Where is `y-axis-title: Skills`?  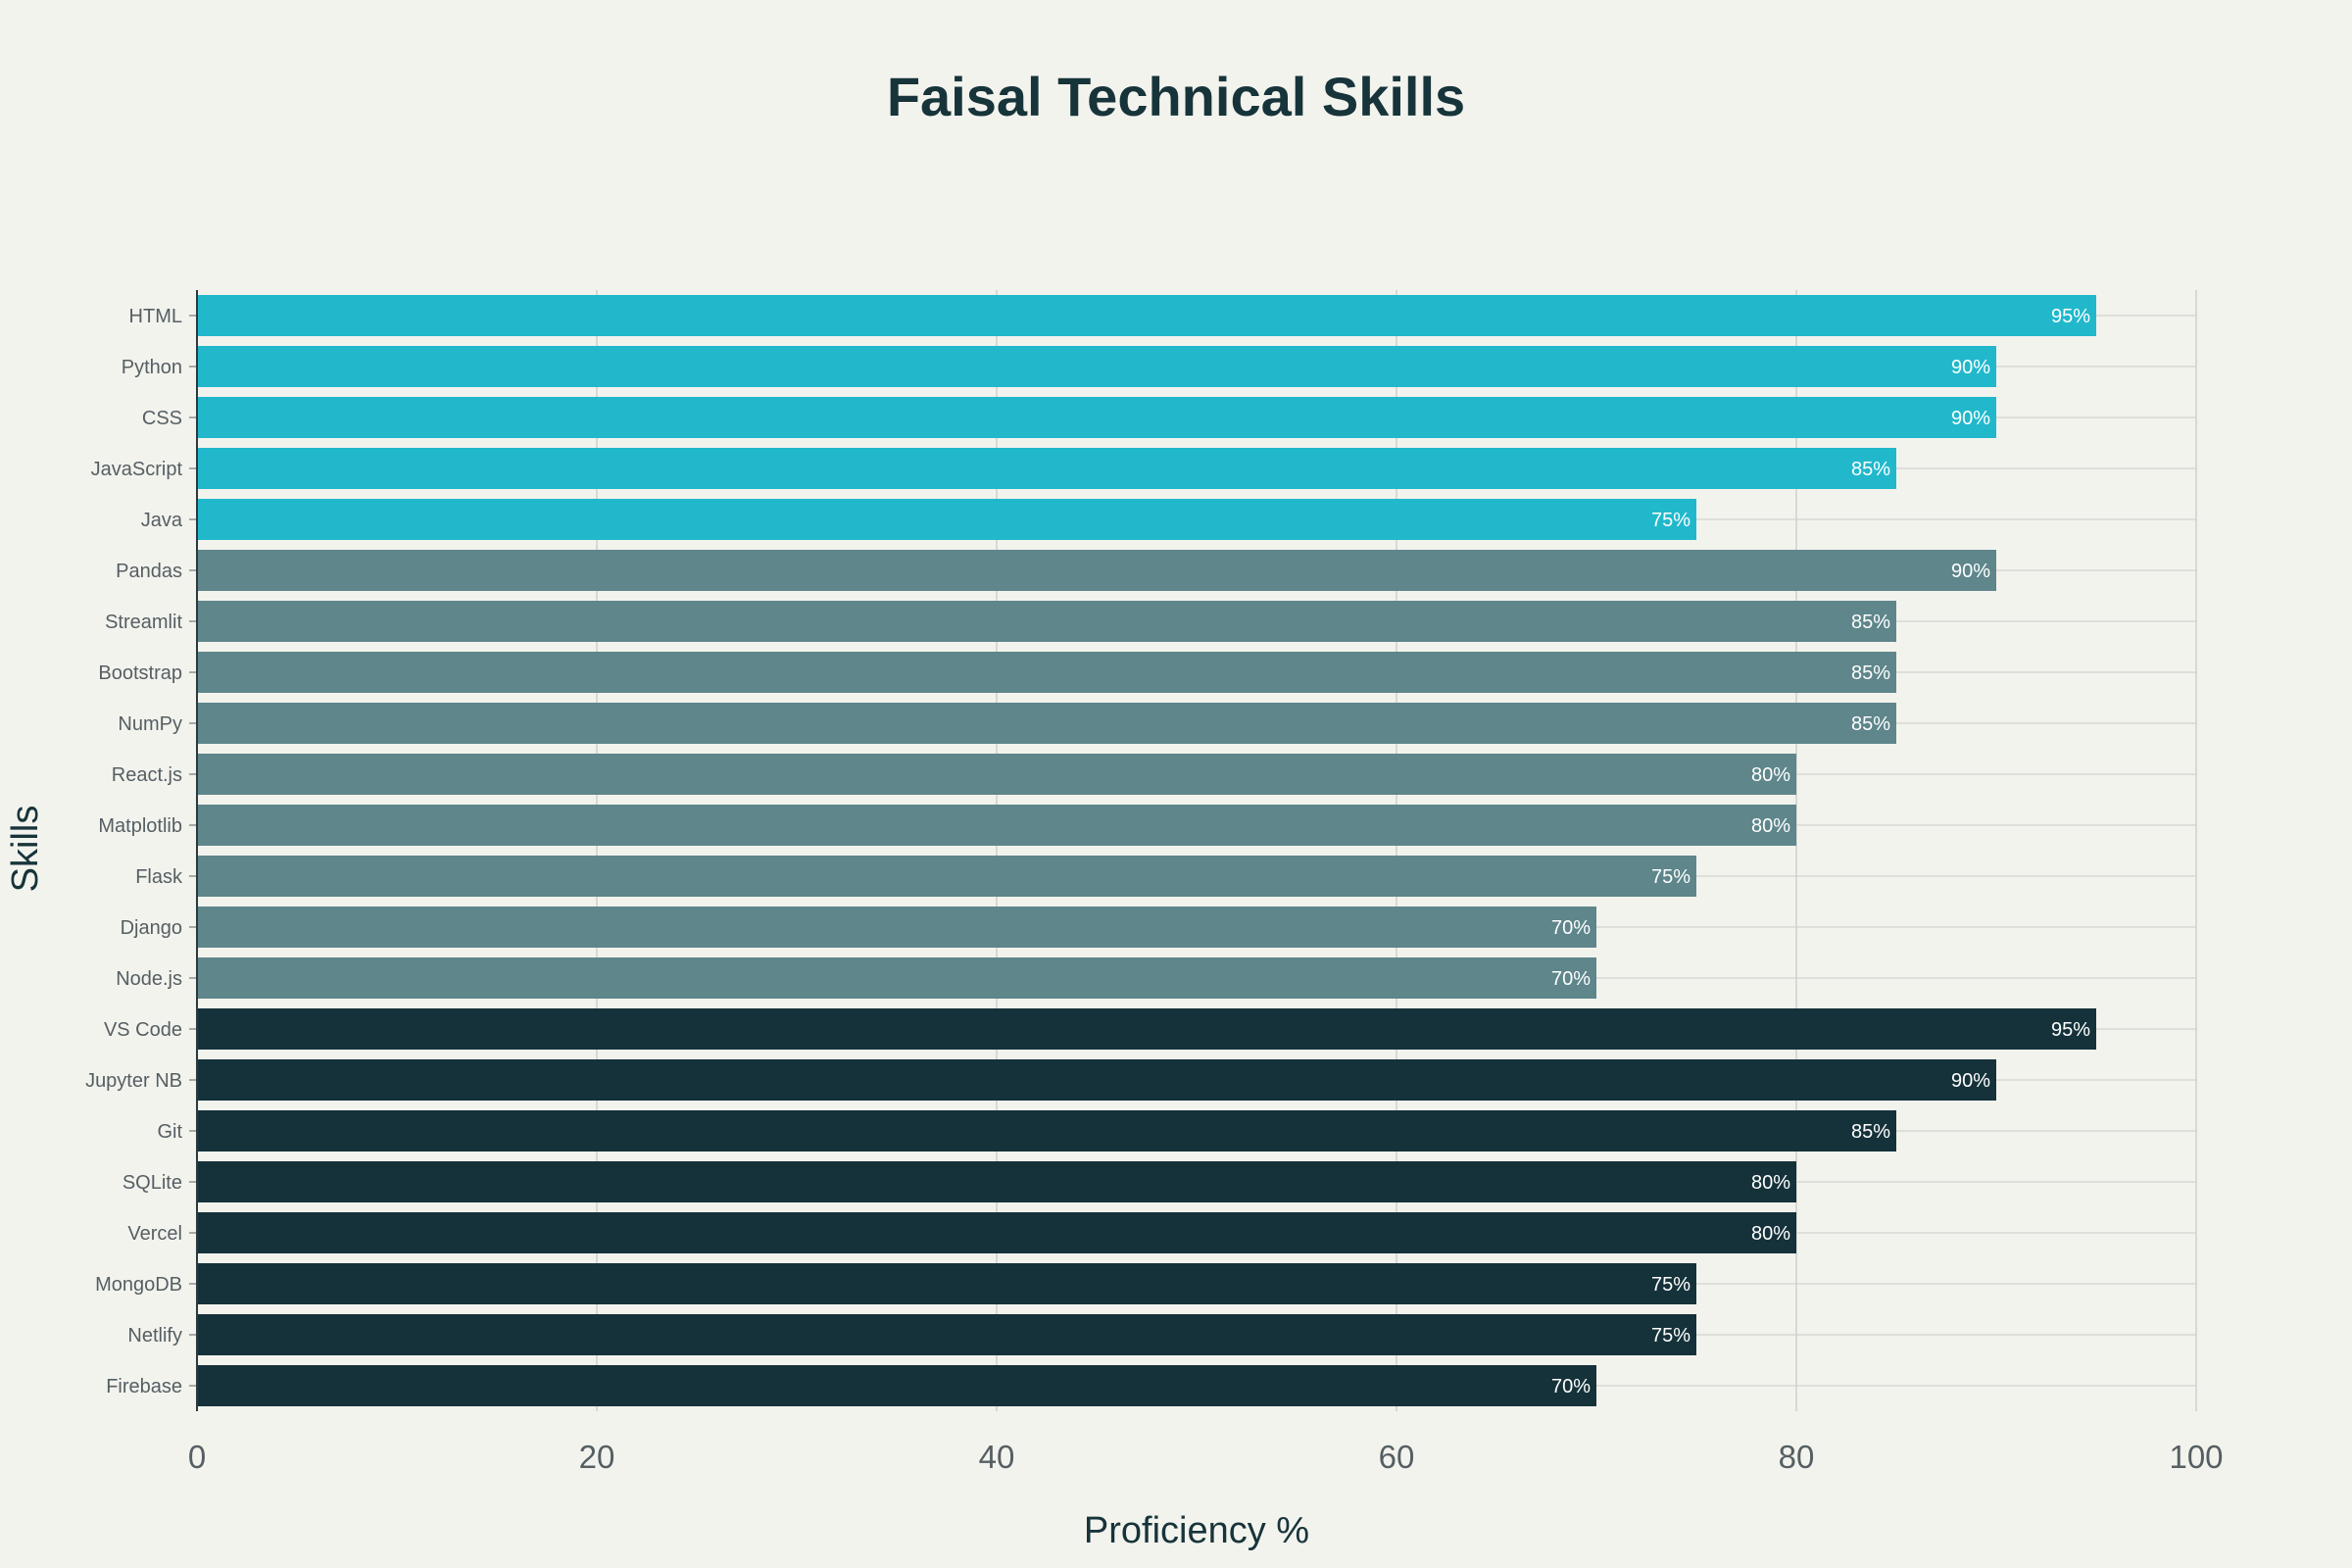 y-axis-title: Skills is located at coordinates (25, 849).